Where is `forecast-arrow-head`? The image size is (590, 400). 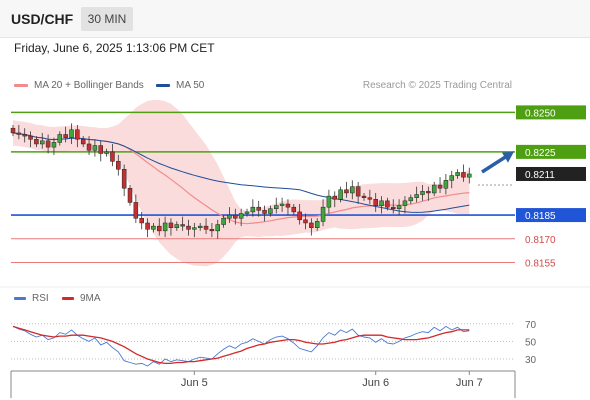
forecast-arrow-head is located at coordinates (508, 157).